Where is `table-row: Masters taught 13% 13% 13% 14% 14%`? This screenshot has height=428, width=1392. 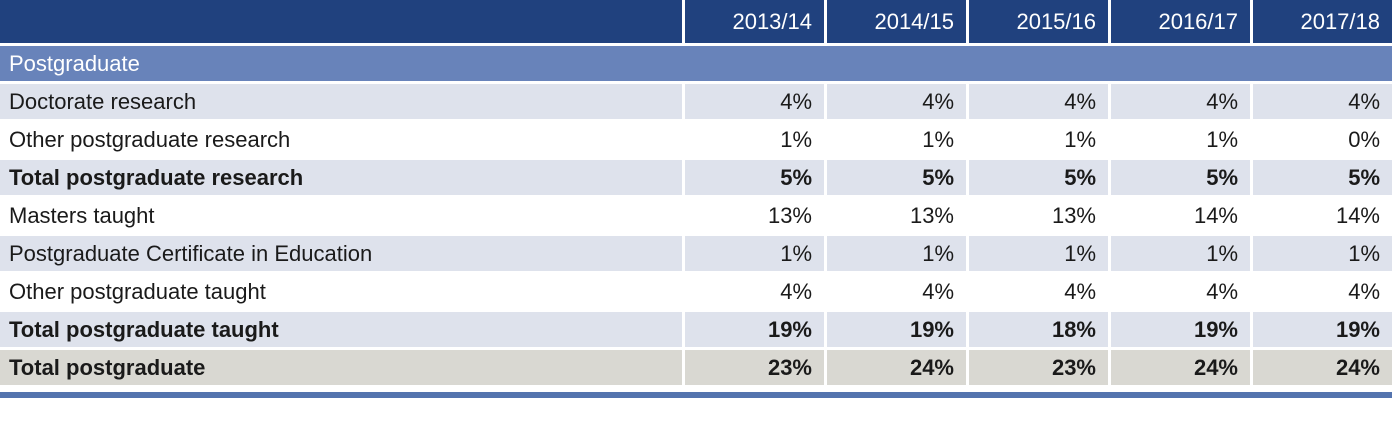 table-row: Masters taught 13% 13% 13% 14% 14% is located at coordinates (696, 217).